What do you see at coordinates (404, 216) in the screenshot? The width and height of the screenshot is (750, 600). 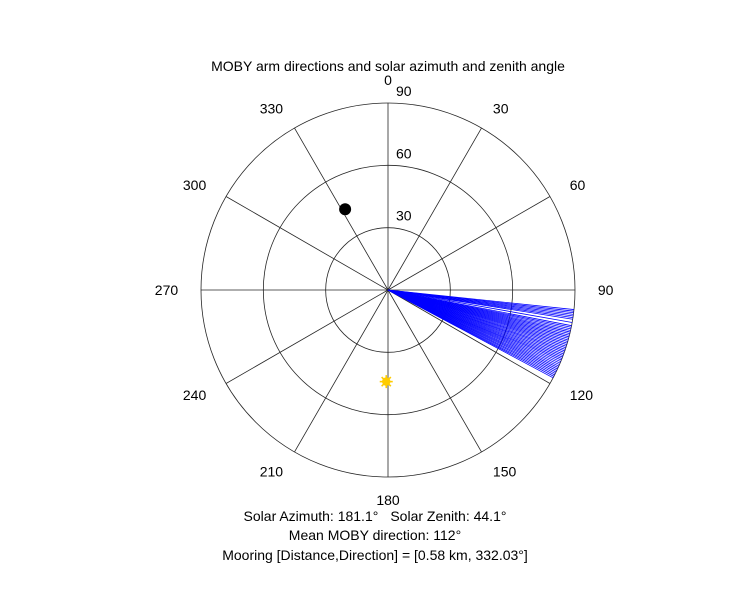 I see `radial-tick-label: 30` at bounding box center [404, 216].